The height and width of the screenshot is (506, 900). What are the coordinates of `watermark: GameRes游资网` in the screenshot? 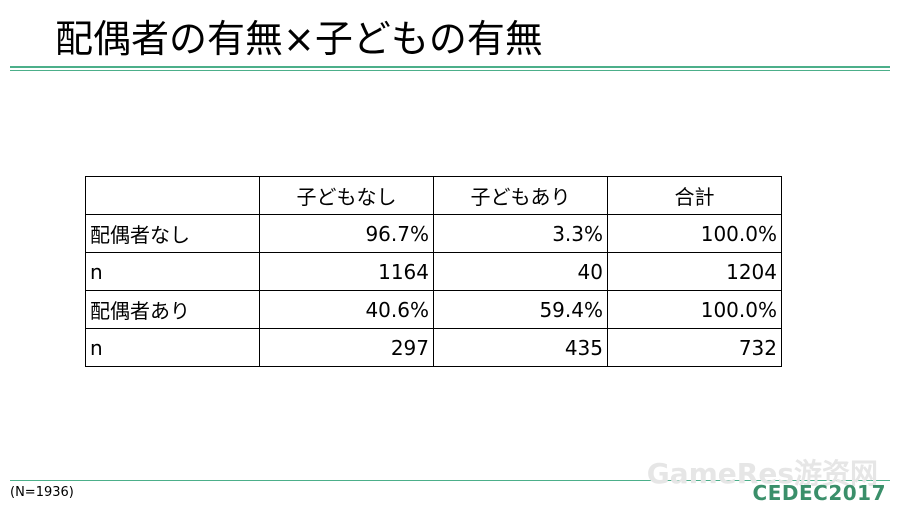 It's located at (762, 473).